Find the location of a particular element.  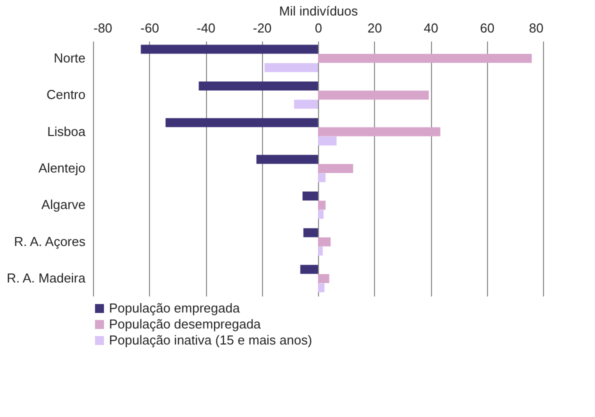

x-axis-title: Mil indivíduos is located at coordinates (318, 11).